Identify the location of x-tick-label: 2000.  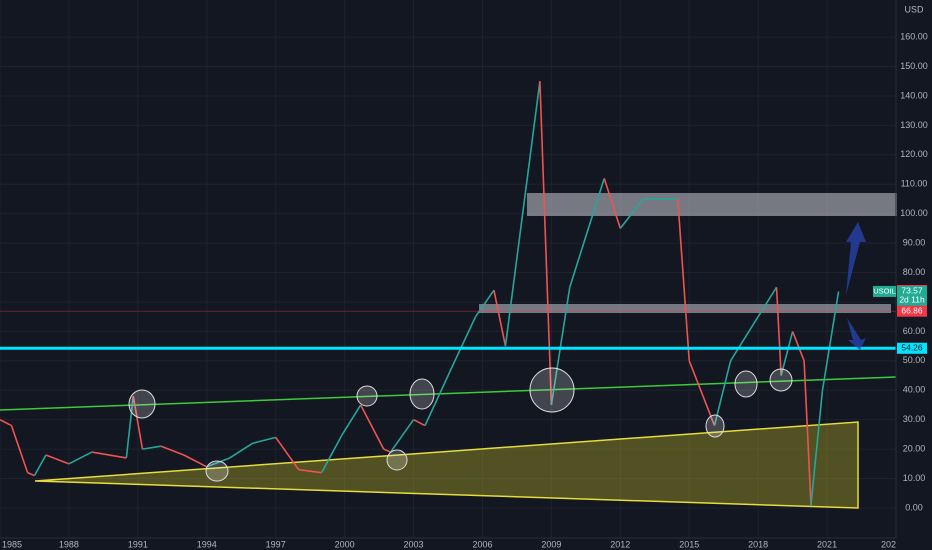
(345, 544).